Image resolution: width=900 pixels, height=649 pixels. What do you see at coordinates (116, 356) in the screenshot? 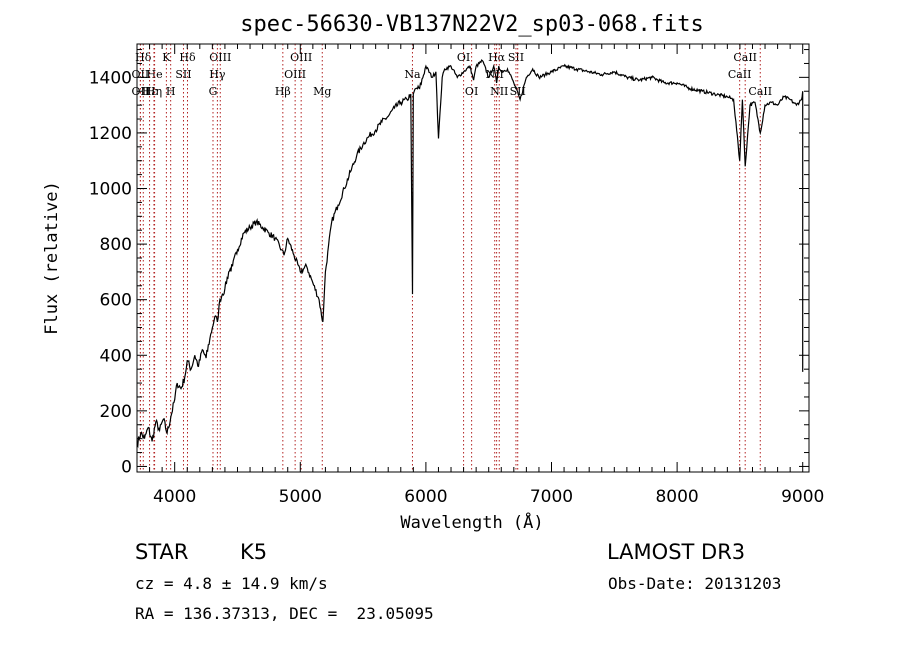
I see `y-tick-label: 400` at bounding box center [116, 356].